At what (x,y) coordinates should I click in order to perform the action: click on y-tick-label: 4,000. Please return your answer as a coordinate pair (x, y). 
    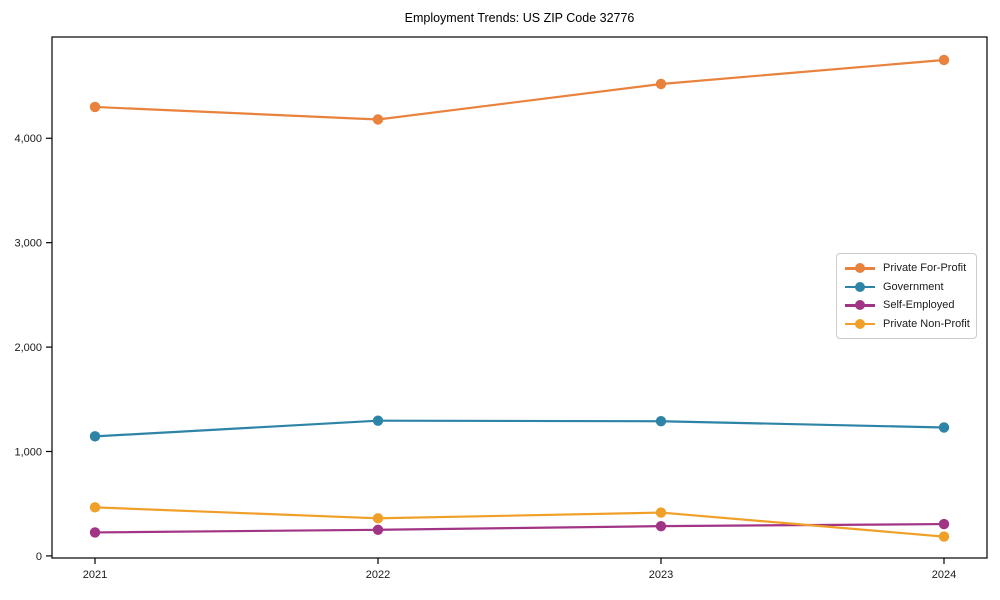
    Looking at the image, I should click on (28, 139).